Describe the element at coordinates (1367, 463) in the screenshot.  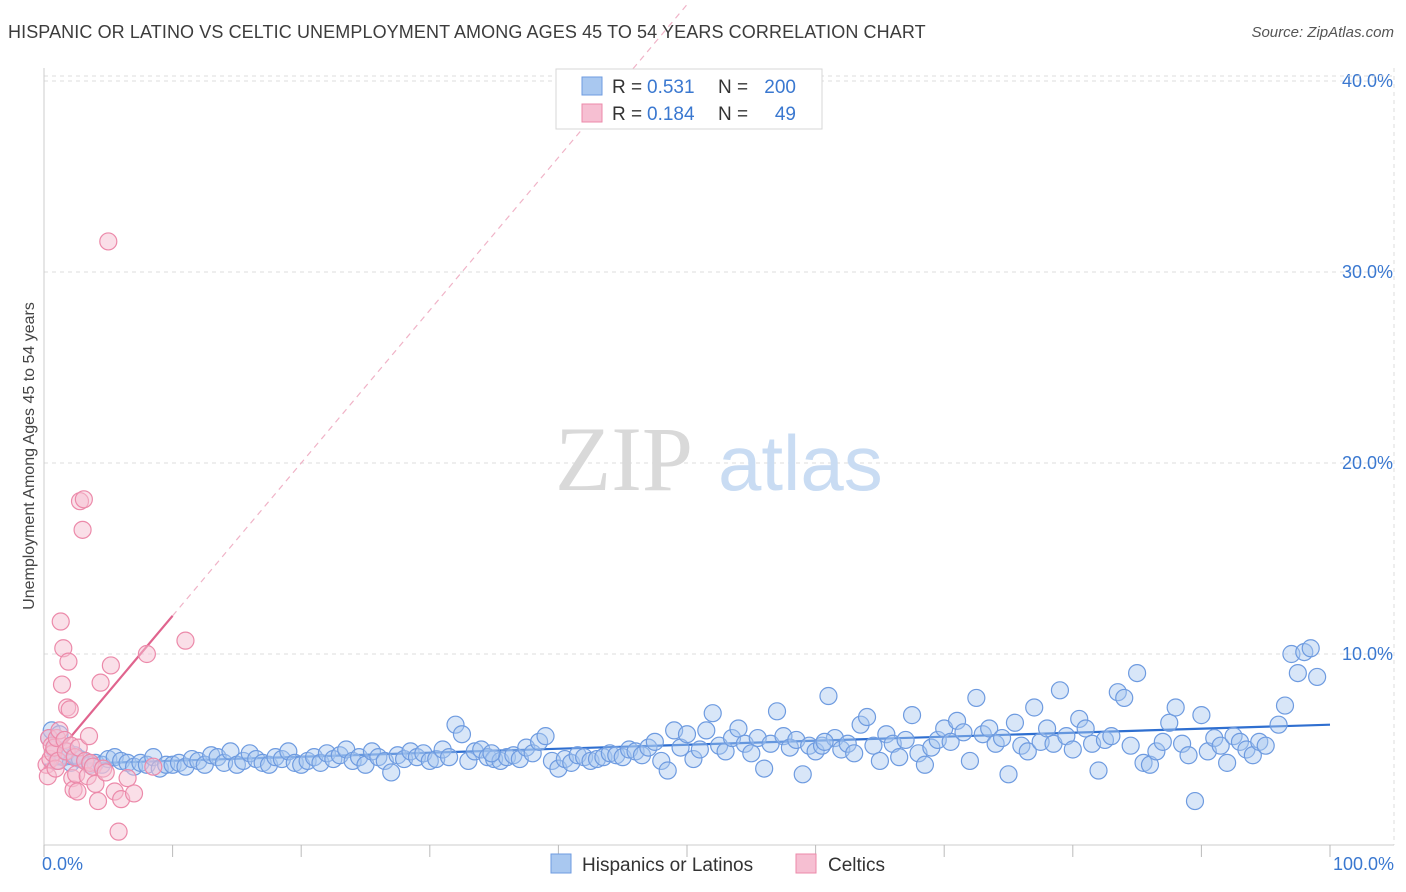
I see `y-tick-label-20: 20.0%` at that location.